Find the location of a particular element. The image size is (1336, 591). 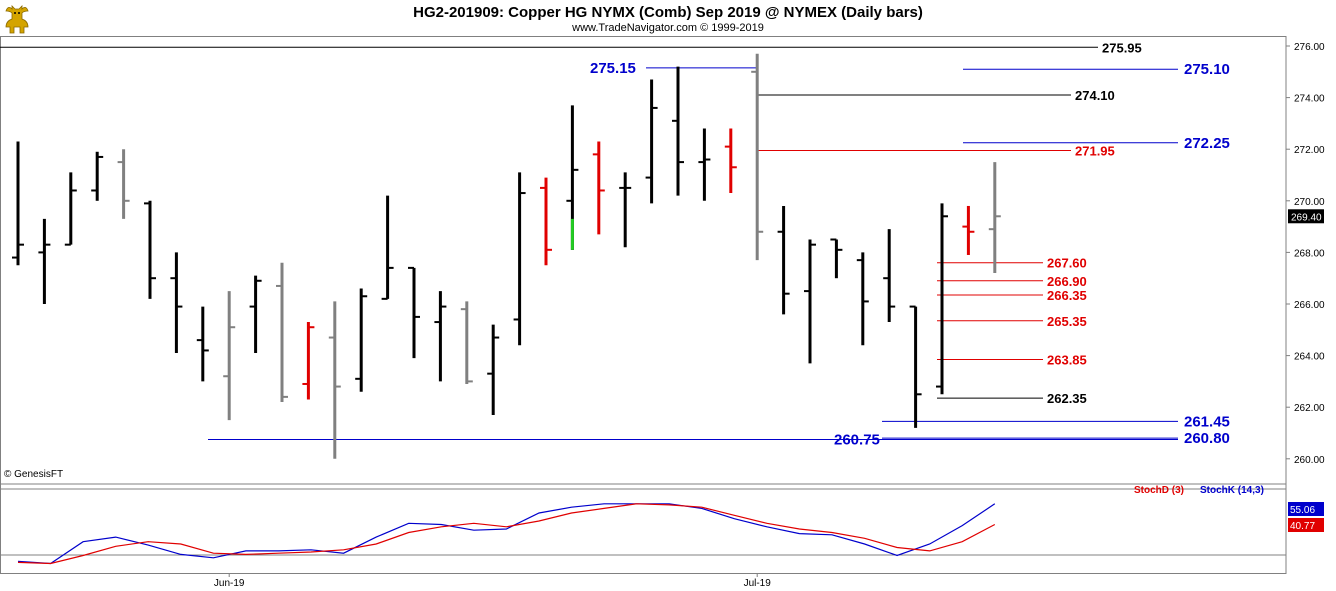

chart-subtitle: www.TradeNavigator.com © 1999-2019 is located at coordinates (668, 28).